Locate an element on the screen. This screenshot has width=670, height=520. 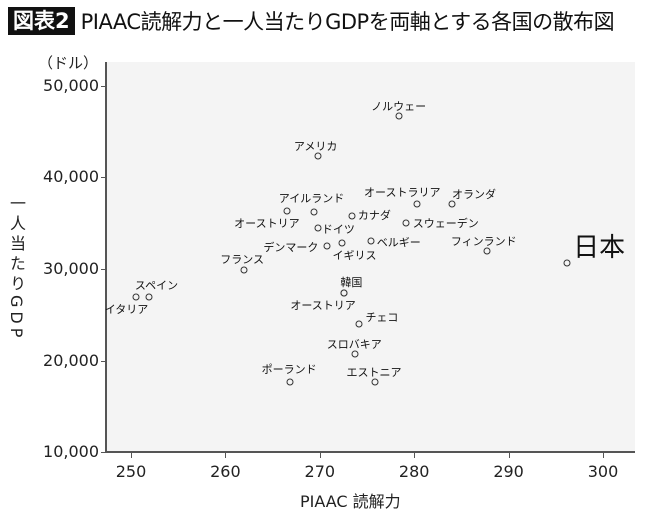
data-point-label: フィンランド is located at coordinates (483, 241).